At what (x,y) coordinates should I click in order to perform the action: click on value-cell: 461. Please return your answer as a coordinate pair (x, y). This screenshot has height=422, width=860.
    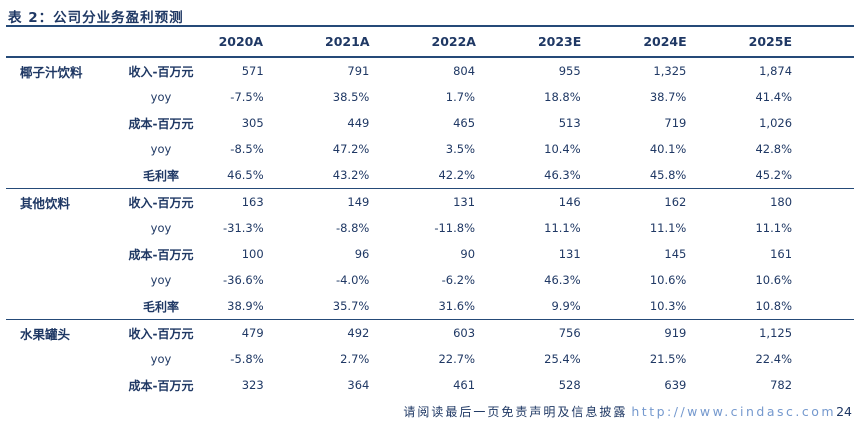
    Looking at the image, I should click on (464, 385).